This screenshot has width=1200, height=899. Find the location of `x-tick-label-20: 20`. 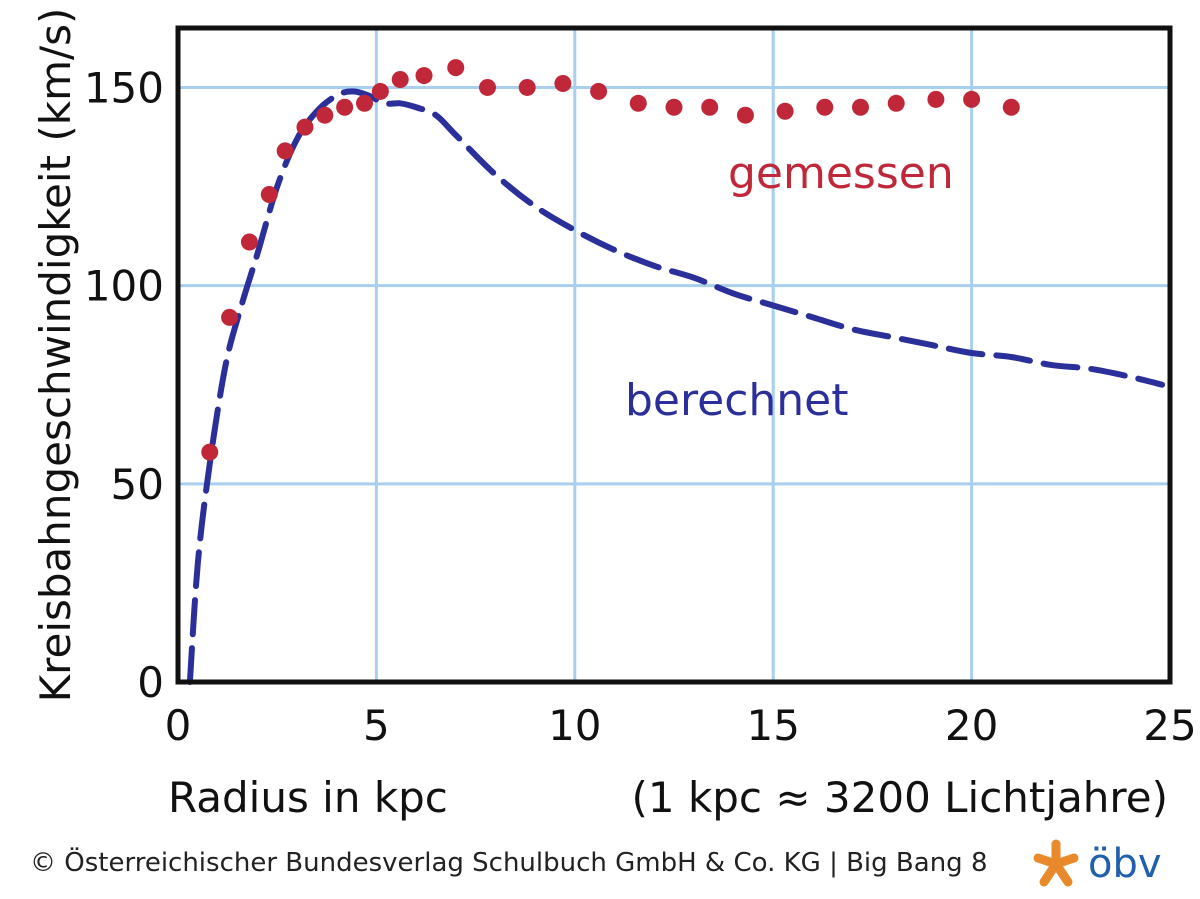

x-tick-label-20: 20 is located at coordinates (971, 725).